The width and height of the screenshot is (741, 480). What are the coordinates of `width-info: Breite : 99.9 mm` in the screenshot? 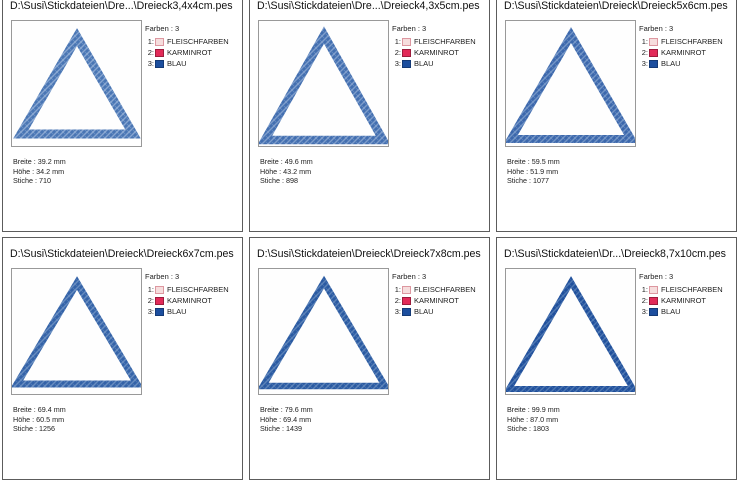 It's located at (533, 409).